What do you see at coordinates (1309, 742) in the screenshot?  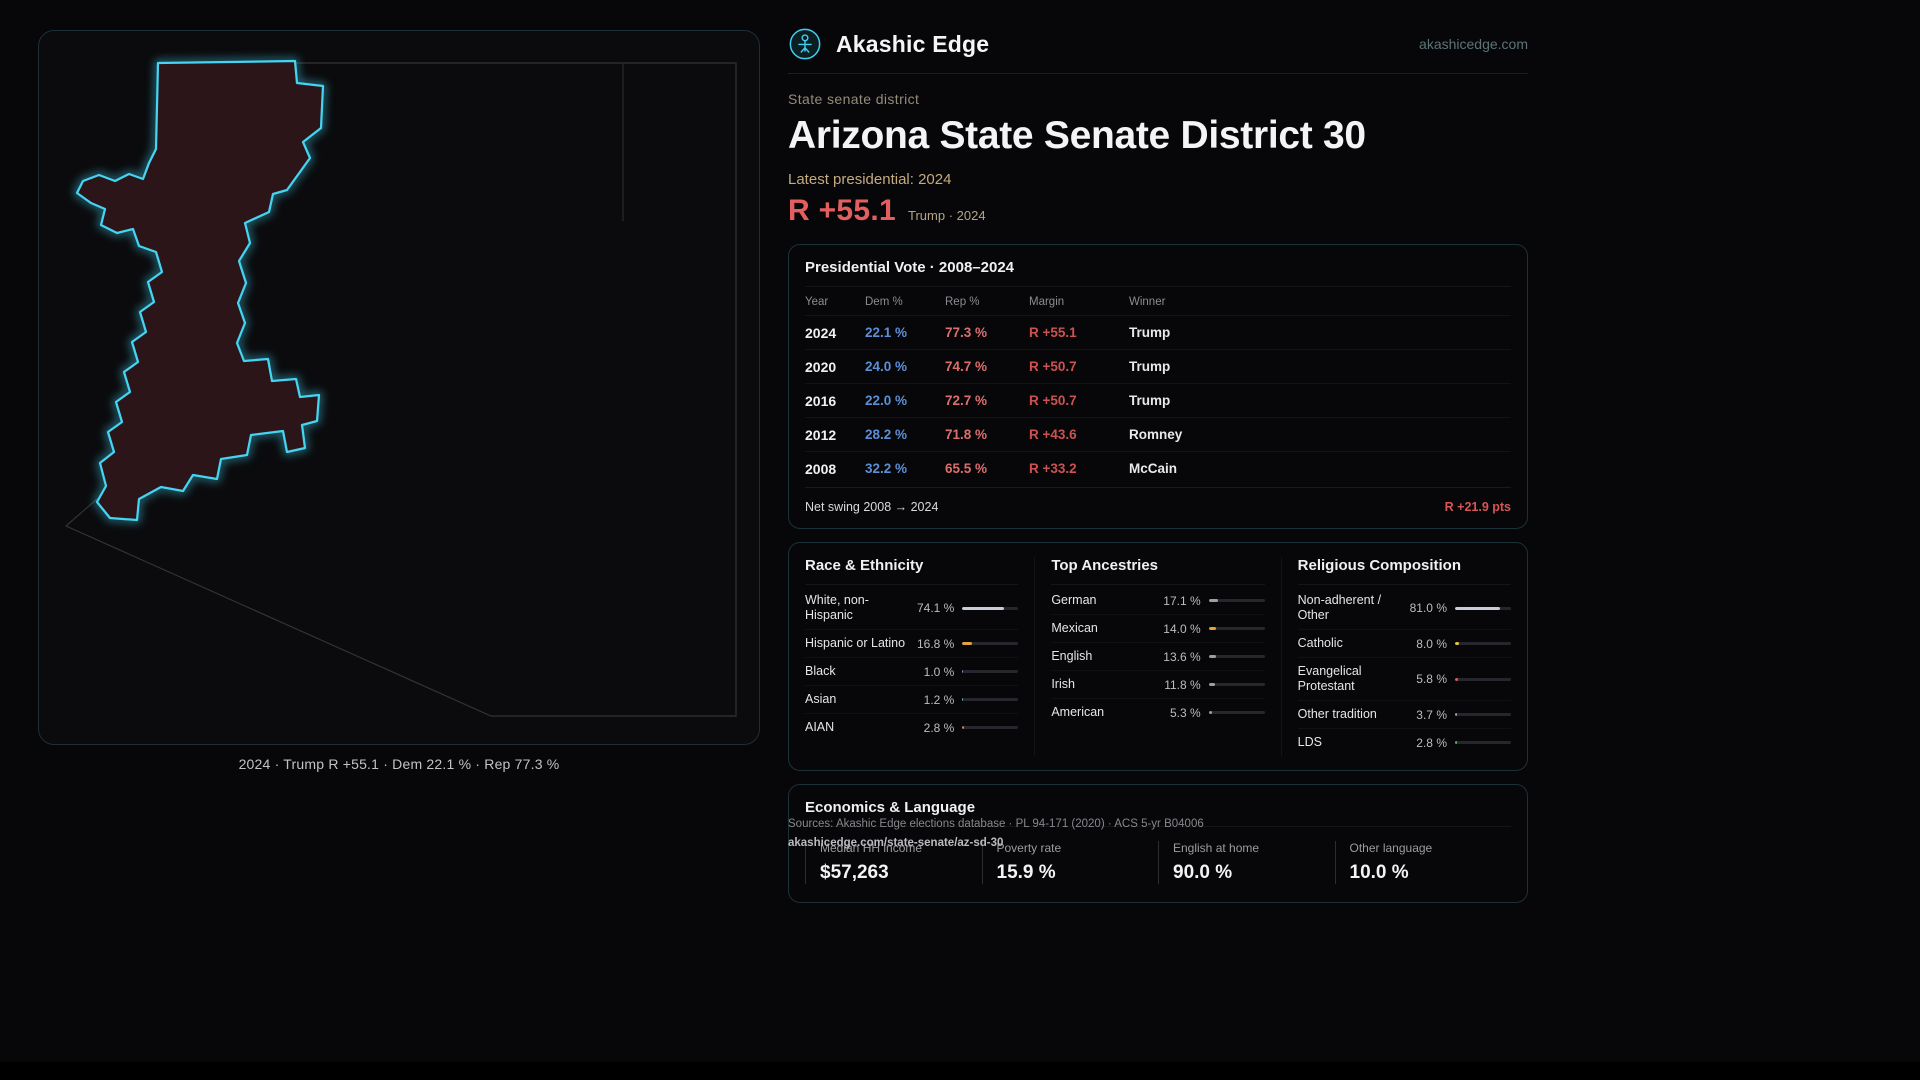 I see `demo-label: LDS` at bounding box center [1309, 742].